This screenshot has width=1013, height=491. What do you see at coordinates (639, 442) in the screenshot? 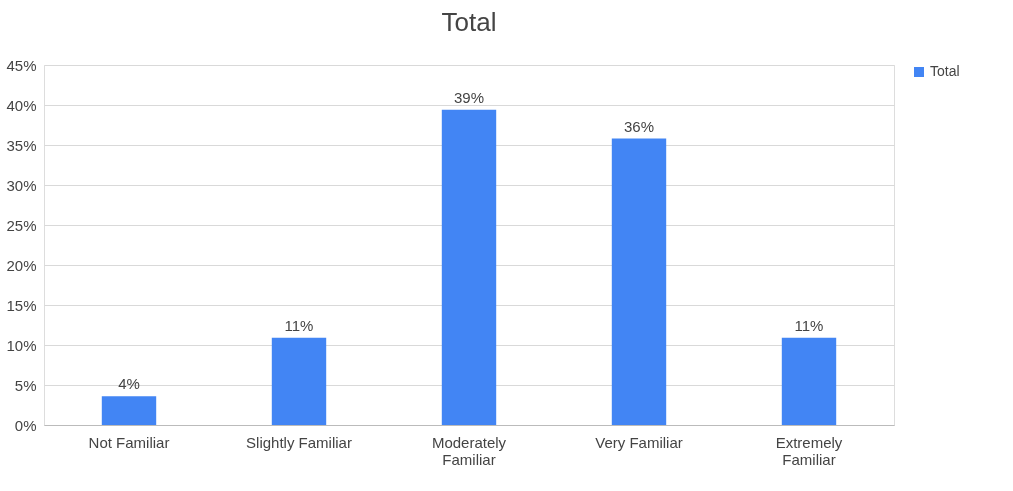
I see `x-tick-label: Very Familiar` at bounding box center [639, 442].